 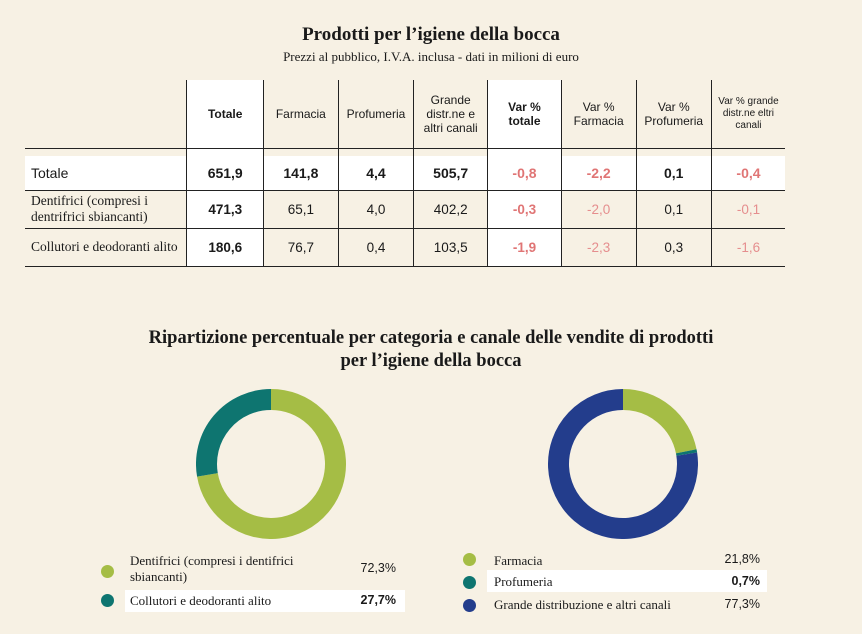 What do you see at coordinates (451, 114) in the screenshot?
I see `column-header: Grande distr.ne e altri canali` at bounding box center [451, 114].